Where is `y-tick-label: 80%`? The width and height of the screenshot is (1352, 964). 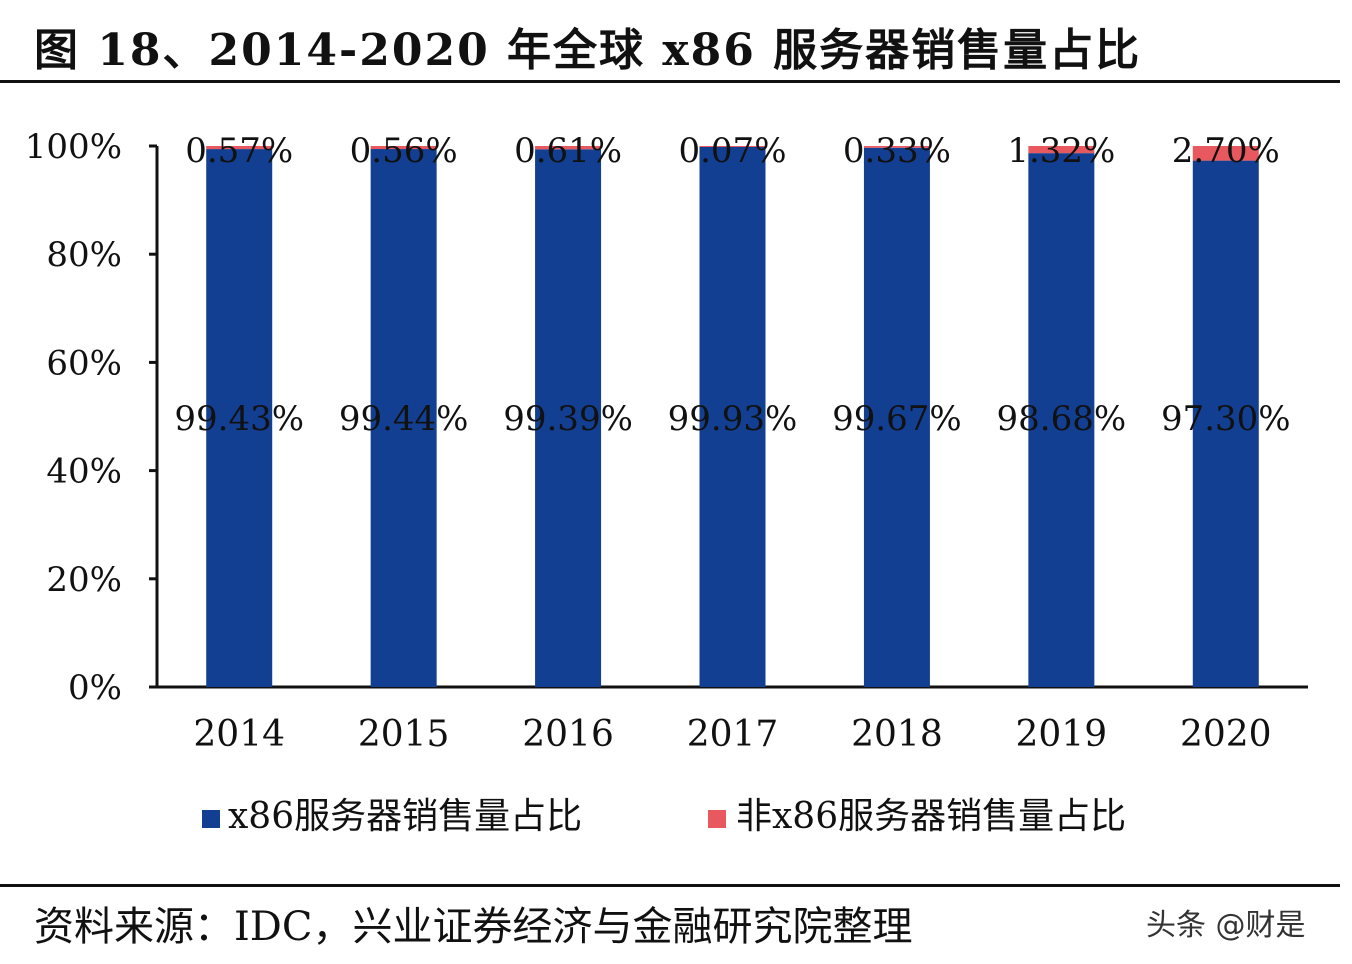 y-tick-label: 80% is located at coordinates (84, 255).